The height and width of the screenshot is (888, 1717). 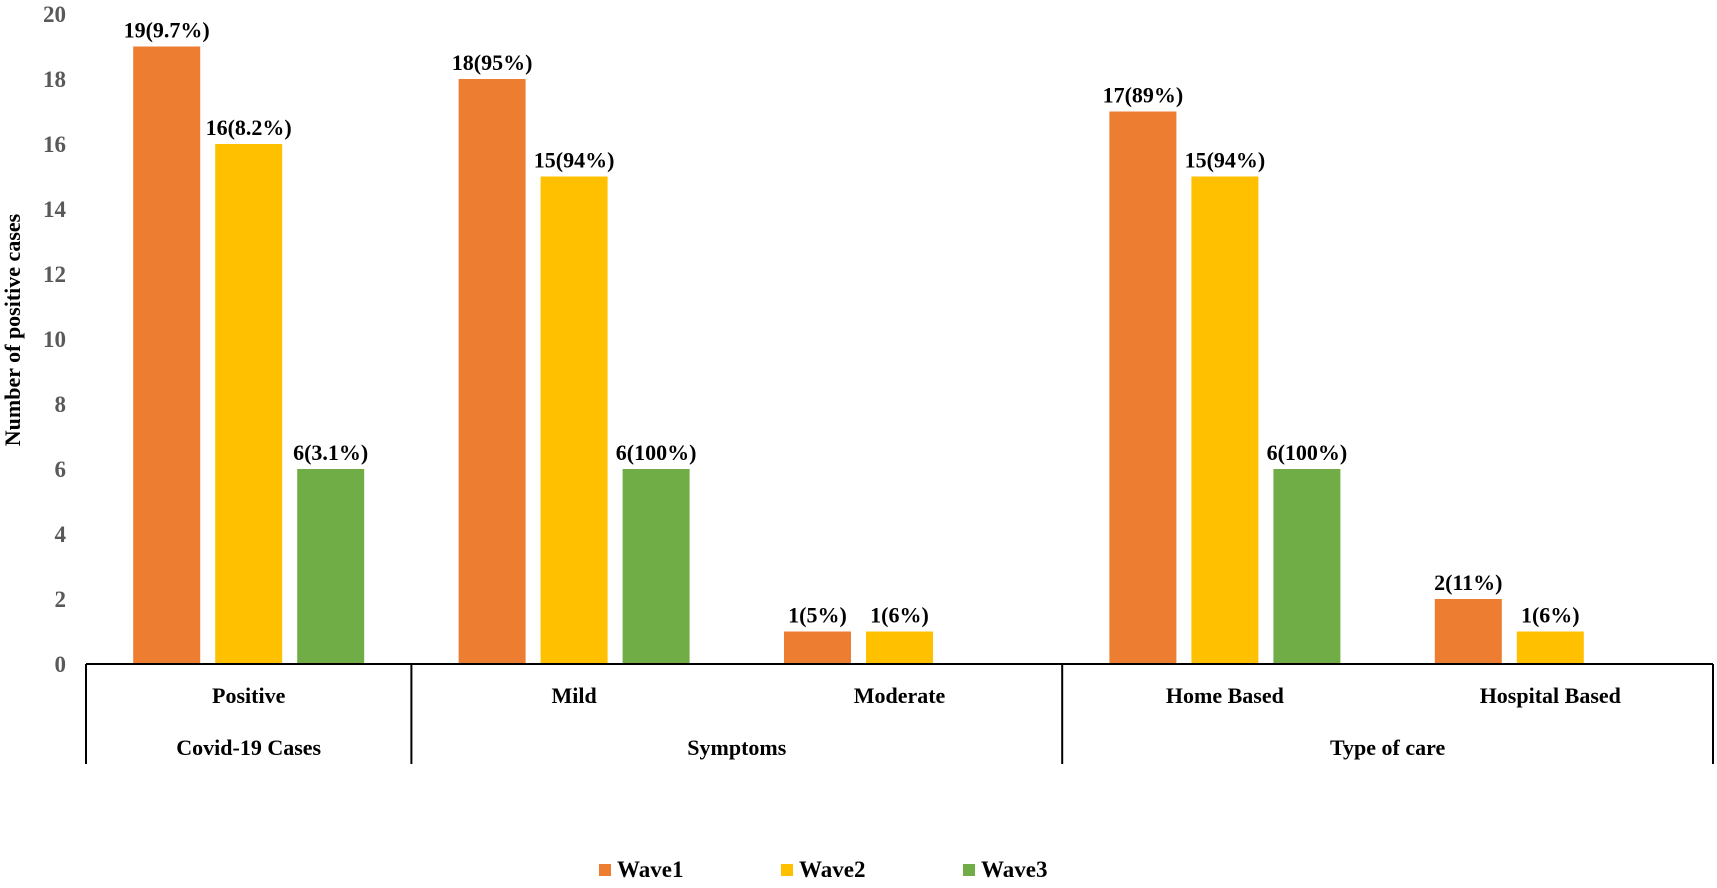 I want to click on bar-wave2-hospital-based, so click(x=1550, y=647).